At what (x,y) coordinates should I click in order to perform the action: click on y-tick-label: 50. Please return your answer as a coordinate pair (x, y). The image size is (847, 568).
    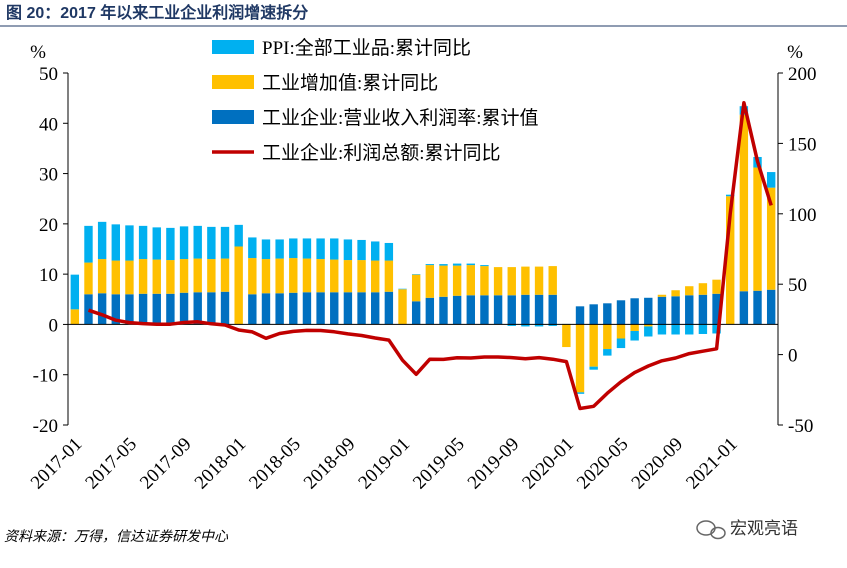
    Looking at the image, I should click on (48, 74).